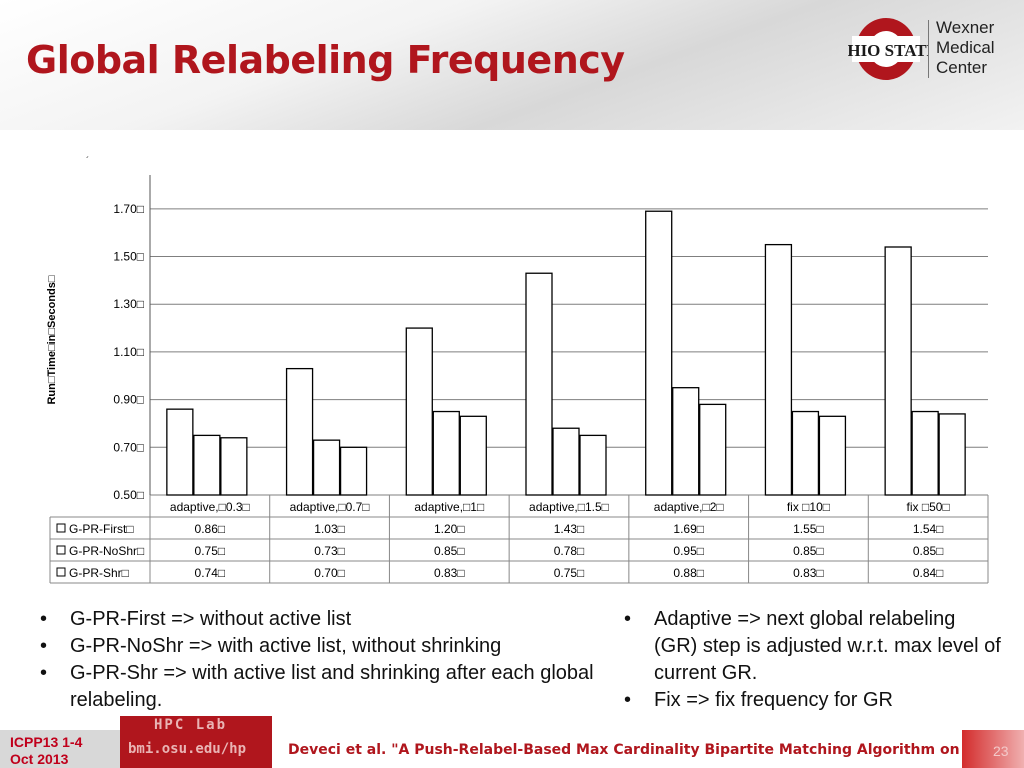  What do you see at coordinates (688, 529) in the screenshot?
I see `data-value: 1.69□` at bounding box center [688, 529].